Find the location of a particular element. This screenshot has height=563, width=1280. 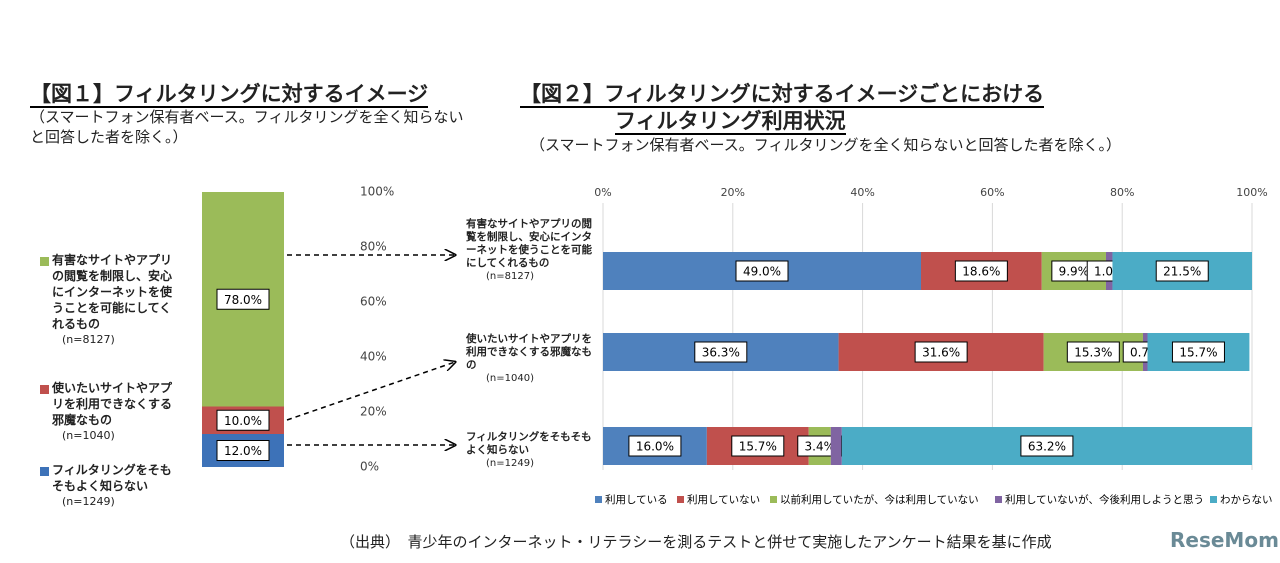

x-tick-label: 20% is located at coordinates (733, 192).